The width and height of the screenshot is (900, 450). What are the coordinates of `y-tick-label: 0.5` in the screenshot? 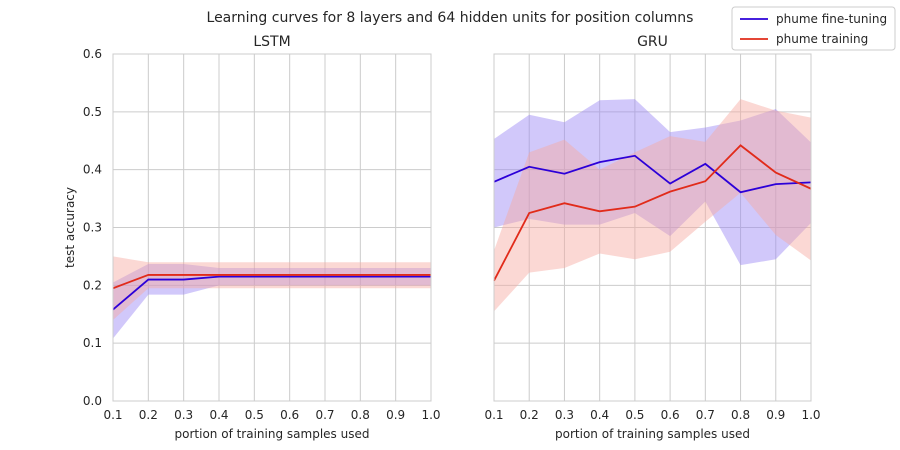 It's located at (92, 112).